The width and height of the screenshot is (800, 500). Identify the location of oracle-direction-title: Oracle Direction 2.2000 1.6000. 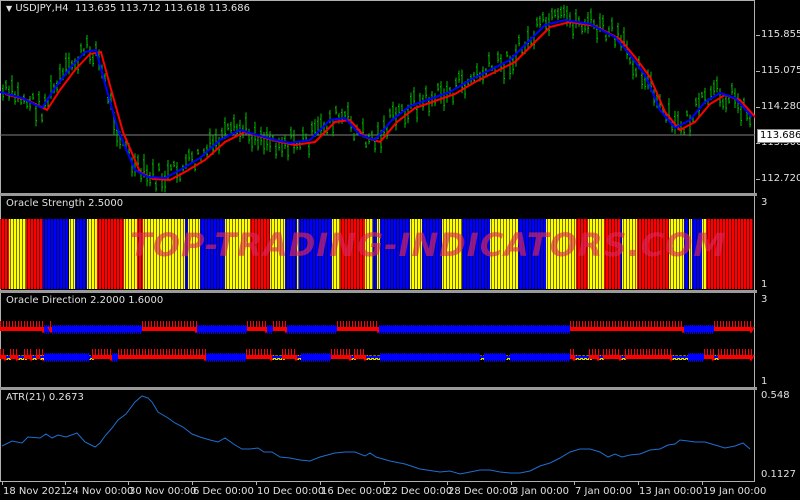
(85, 300).